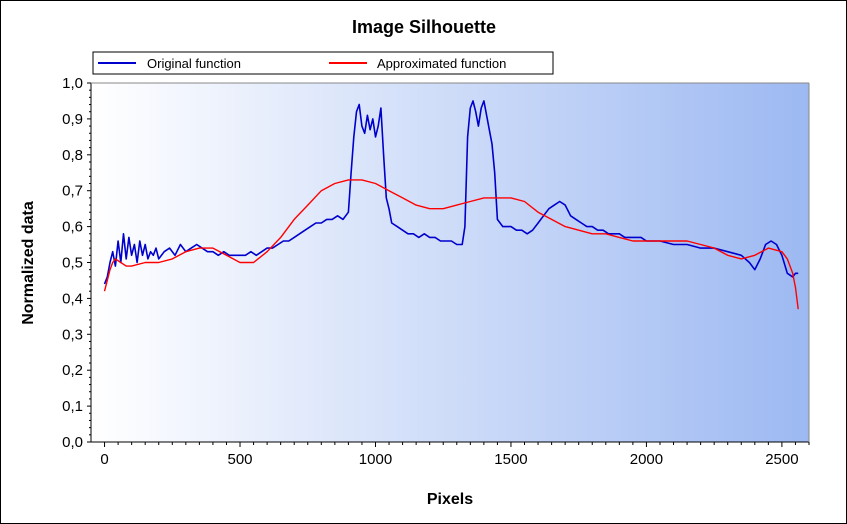  Describe the element at coordinates (72, 334) in the screenshot. I see `y-tick-label: 0,3` at that location.